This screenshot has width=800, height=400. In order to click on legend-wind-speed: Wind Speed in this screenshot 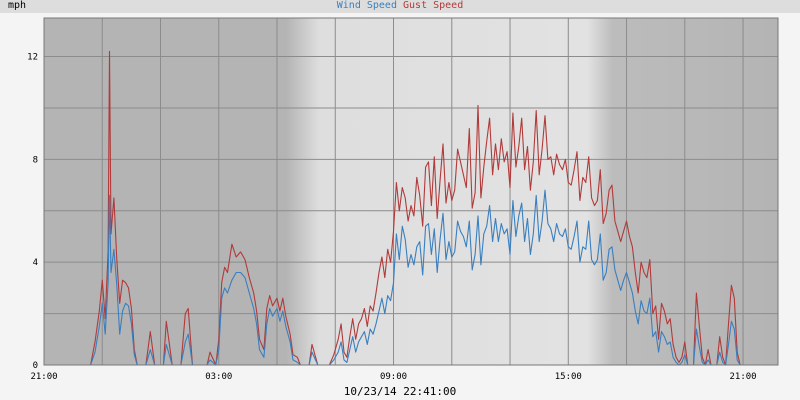, I will do `click(366, 5)`.